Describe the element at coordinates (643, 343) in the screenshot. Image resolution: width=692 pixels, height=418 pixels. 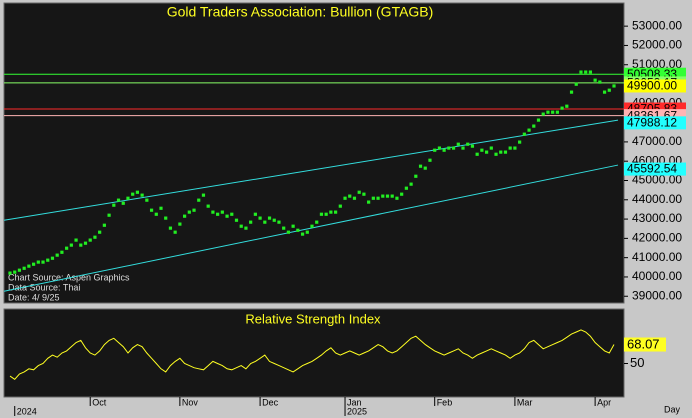
I see `rsi-last-label: 68.07` at that location.